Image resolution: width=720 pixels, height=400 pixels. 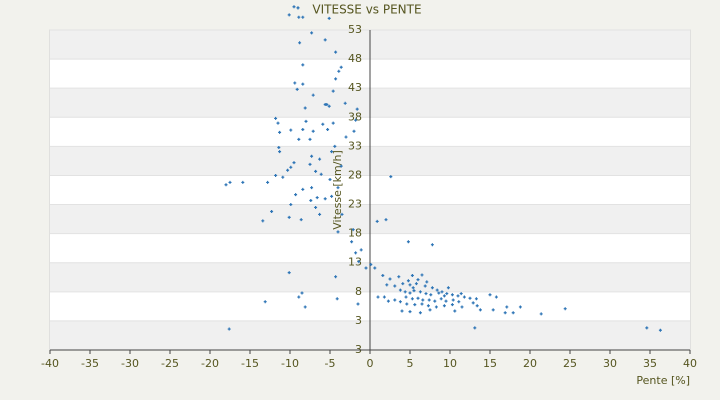 What do you see at coordinates (650, 363) in the screenshot?
I see `x-tick-label: 35` at bounding box center [650, 363].